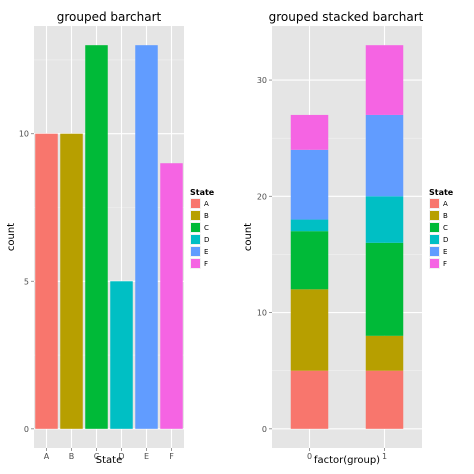  What do you see at coordinates (309, 225) in the screenshot?
I see `bar-segment-0-D` at bounding box center [309, 225].